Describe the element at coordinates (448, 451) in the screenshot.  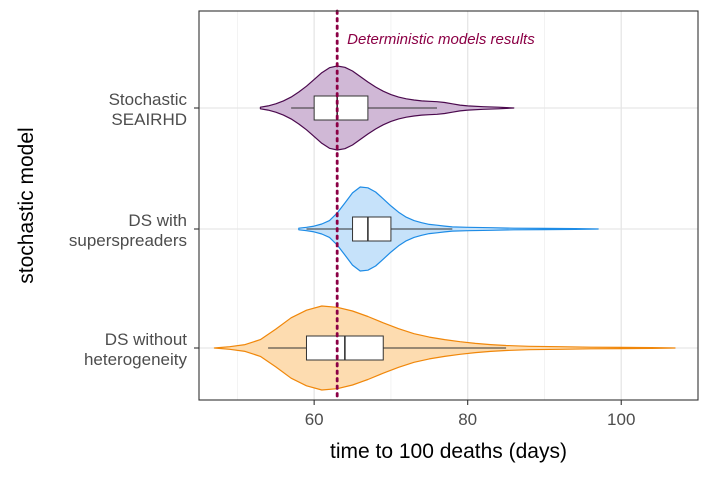
I see `x-axis-title: time to 100 deaths (days)` at that location.